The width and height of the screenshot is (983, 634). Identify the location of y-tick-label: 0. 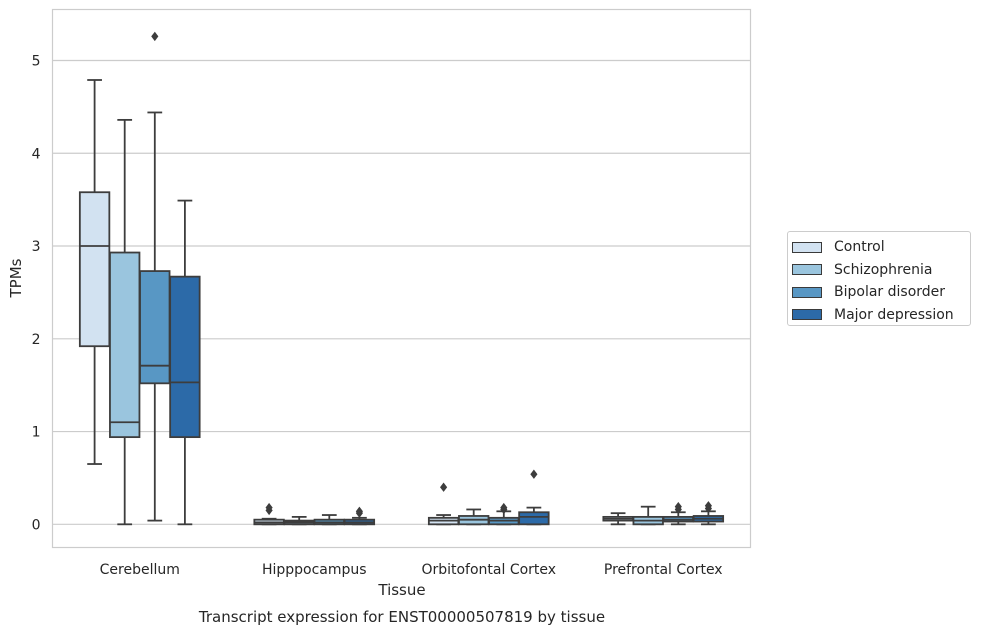
(36, 525).